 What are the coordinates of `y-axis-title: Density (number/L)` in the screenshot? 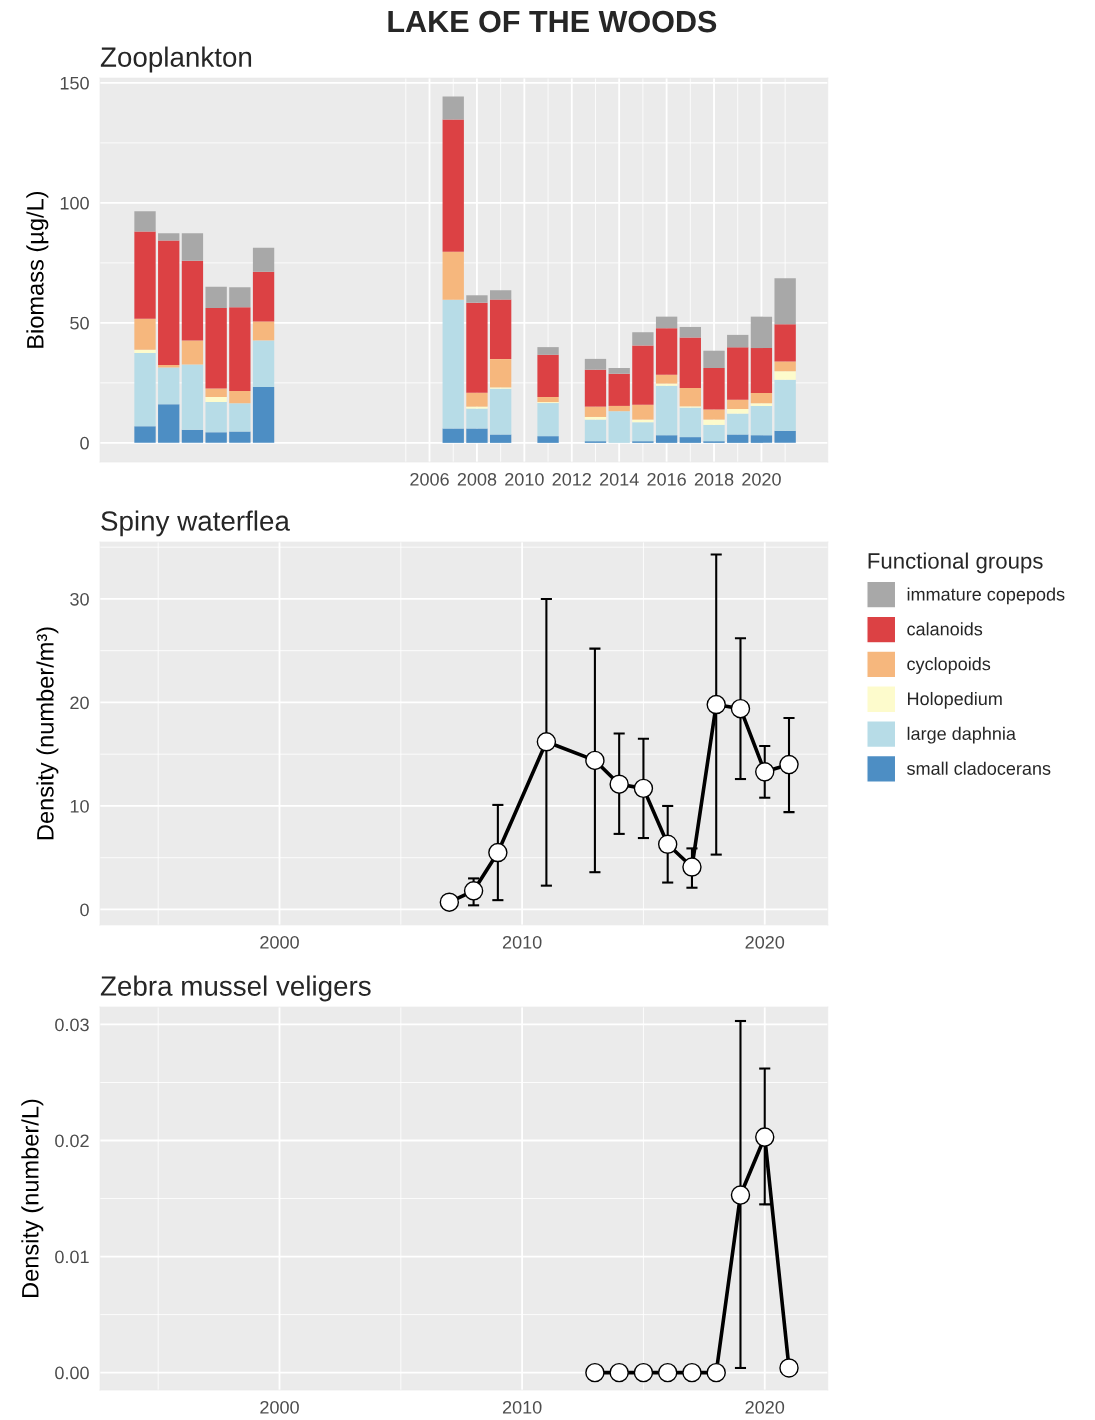 It's located at (32, 1198).